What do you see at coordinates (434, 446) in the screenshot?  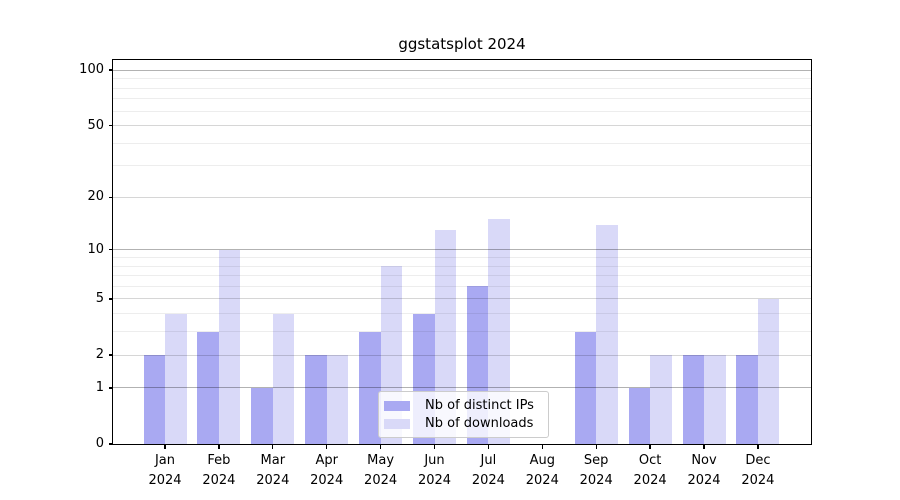 I see `x-tick-mark-jun` at bounding box center [434, 446].